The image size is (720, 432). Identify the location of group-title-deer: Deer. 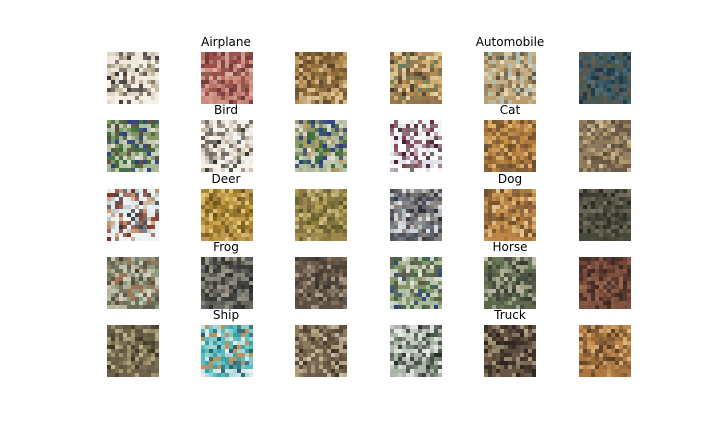
(226, 179).